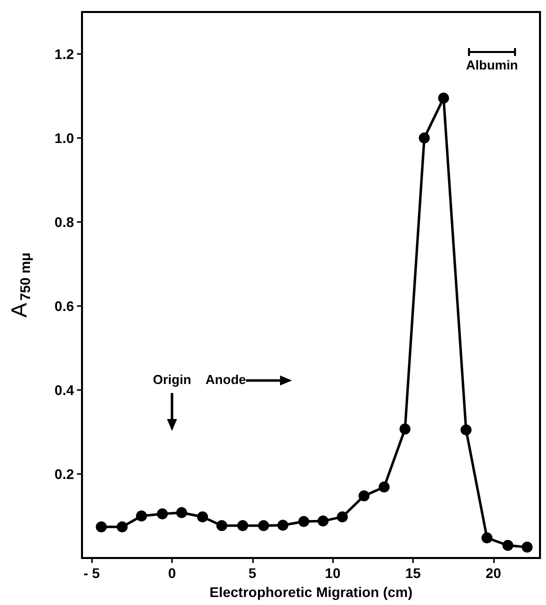 The width and height of the screenshot is (546, 605). I want to click on x-tick-label: 20, so click(494, 573).